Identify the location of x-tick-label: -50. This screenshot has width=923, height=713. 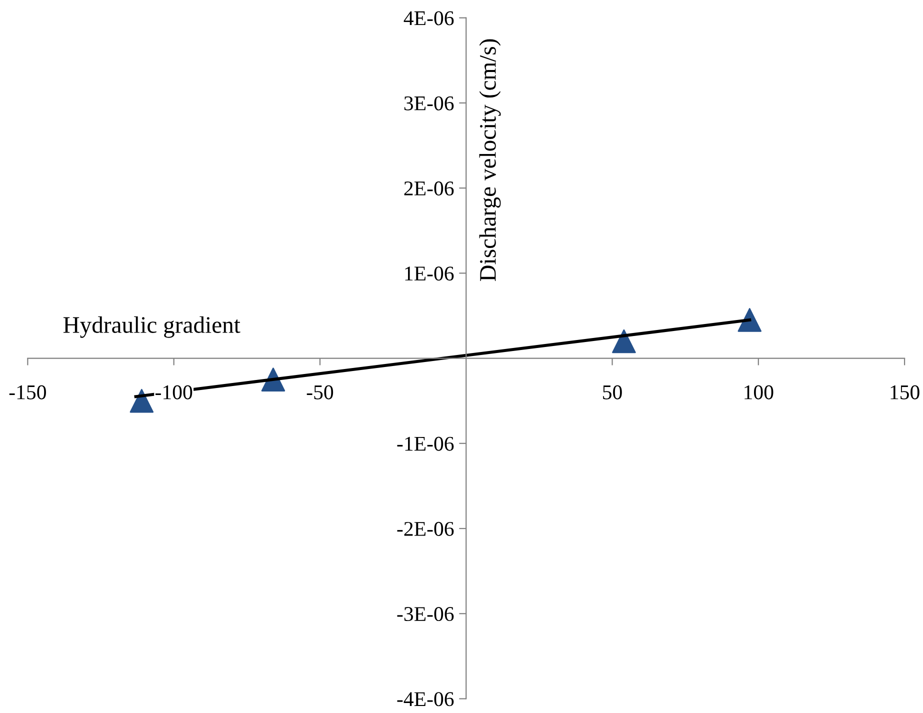
(320, 392).